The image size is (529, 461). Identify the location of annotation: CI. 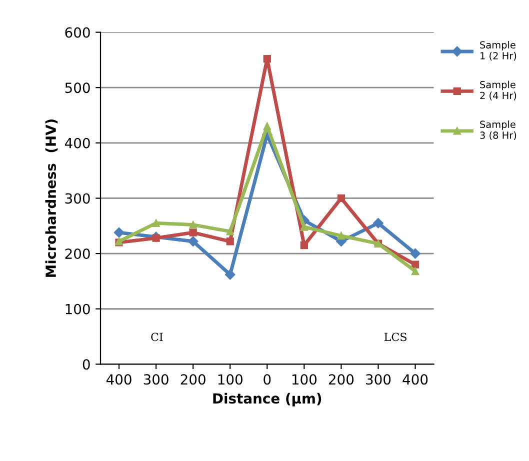
(157, 337).